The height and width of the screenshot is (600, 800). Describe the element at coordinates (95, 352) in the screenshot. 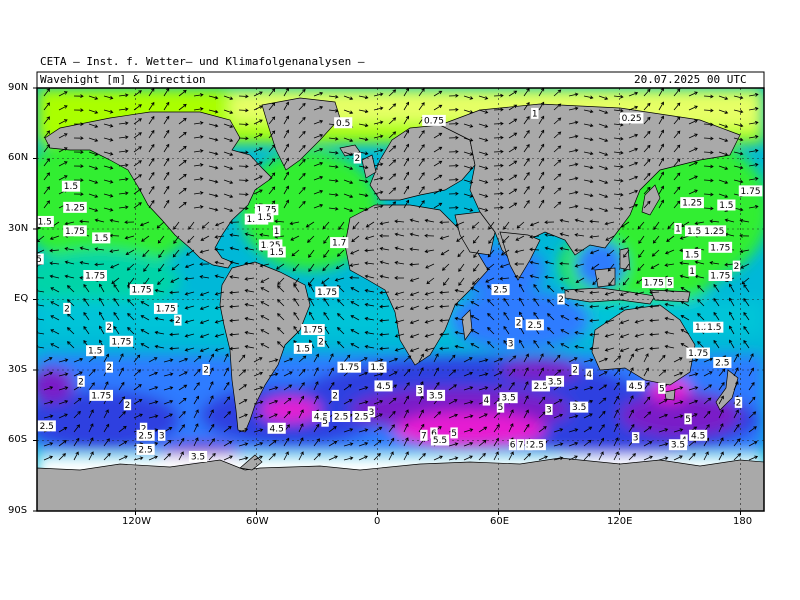

I see `svg-text: 1.5` at that location.